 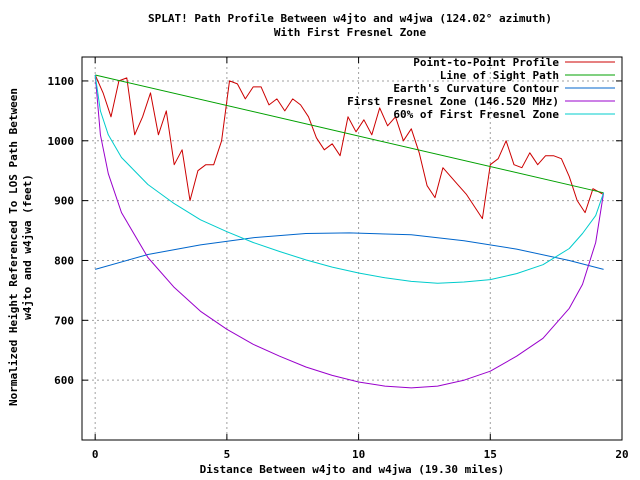 I want to click on y-tick-label: 900, so click(x=64, y=201).